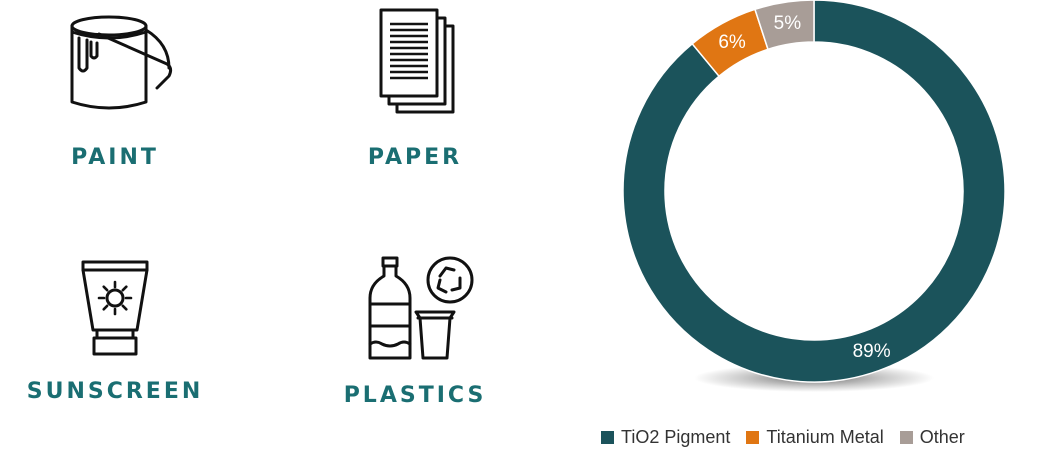  I want to click on chart-legend: TiO2 Pigment Titanium Metal Other, so click(783, 437).